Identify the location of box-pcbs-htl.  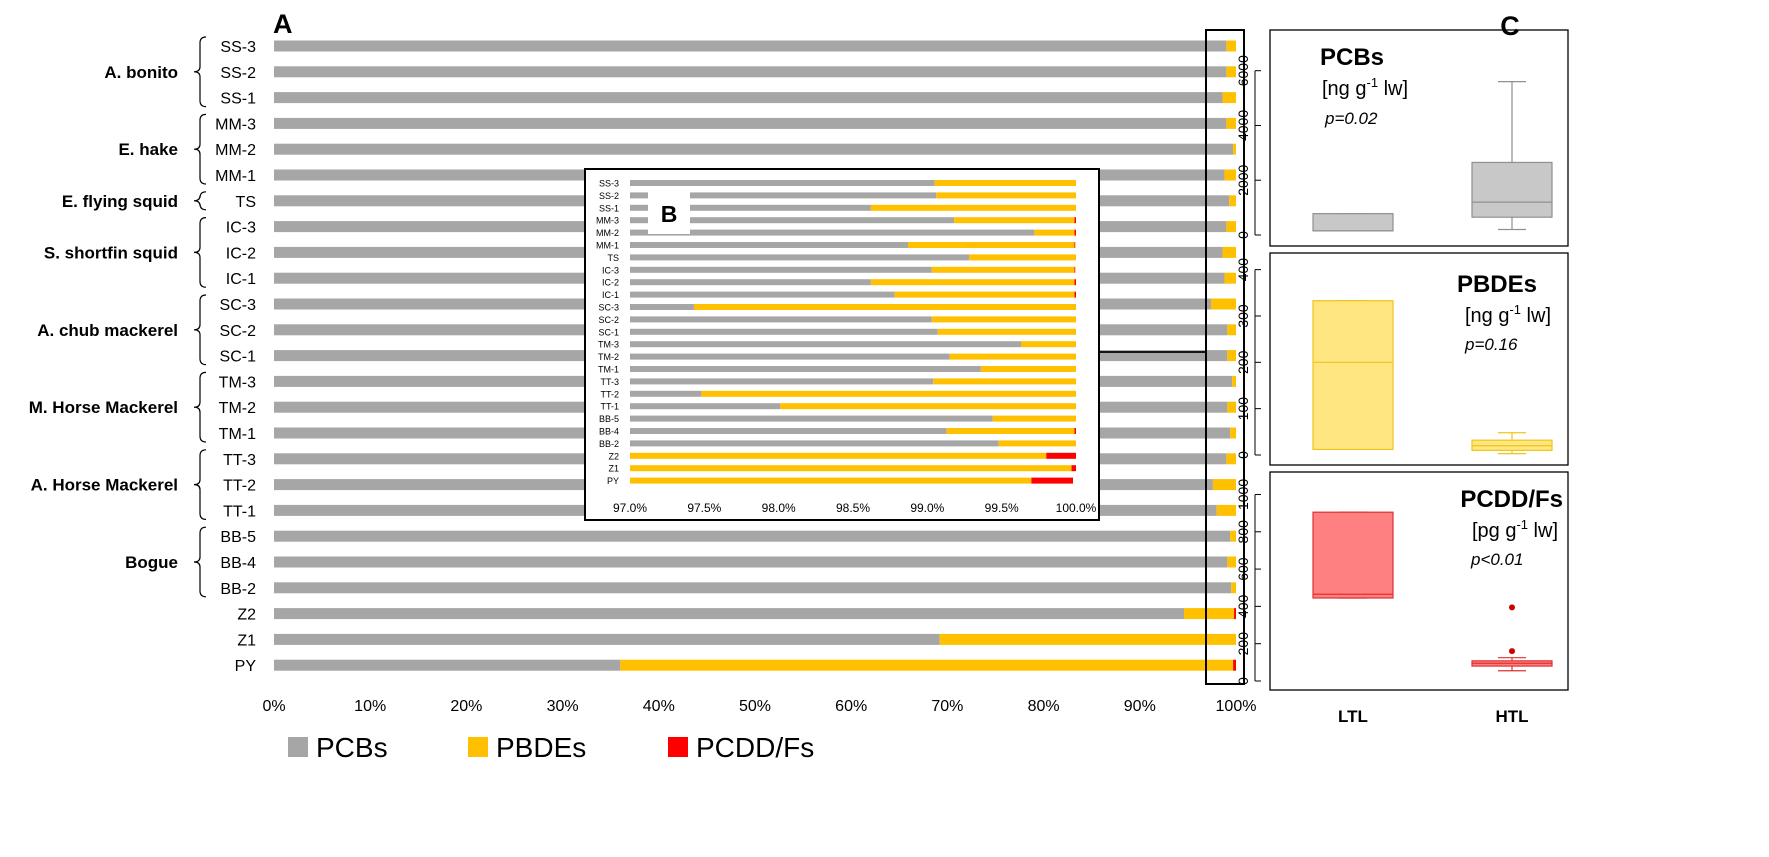
(1512, 189).